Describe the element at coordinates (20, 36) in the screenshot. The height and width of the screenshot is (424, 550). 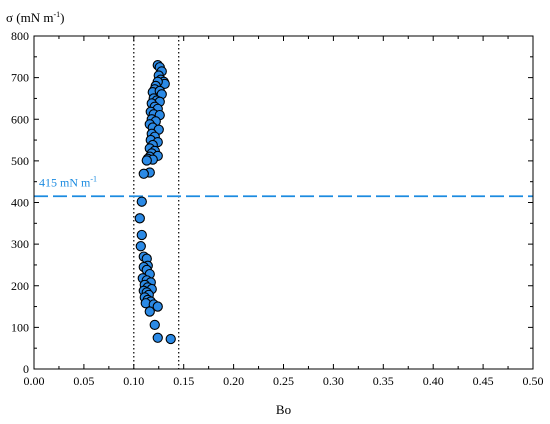
I see `y-tick-label: 800` at that location.